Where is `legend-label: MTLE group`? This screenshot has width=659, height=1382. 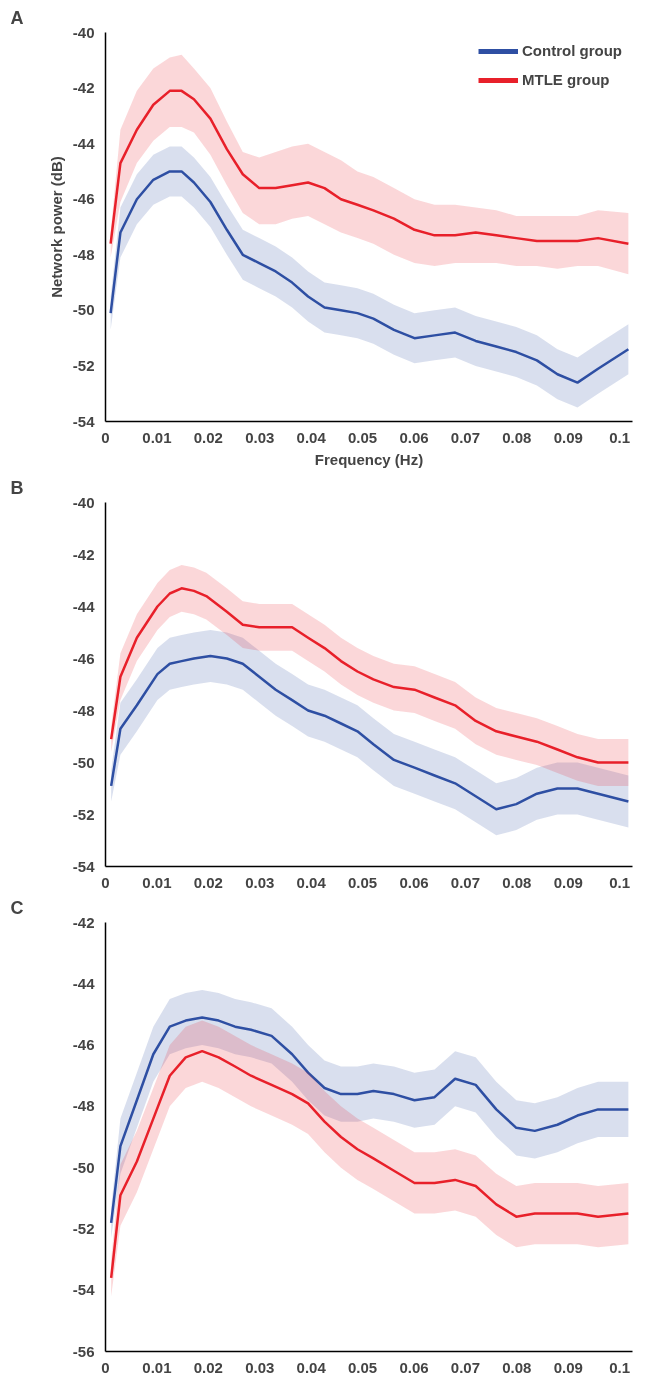
legend-label: MTLE group is located at coordinates (566, 79).